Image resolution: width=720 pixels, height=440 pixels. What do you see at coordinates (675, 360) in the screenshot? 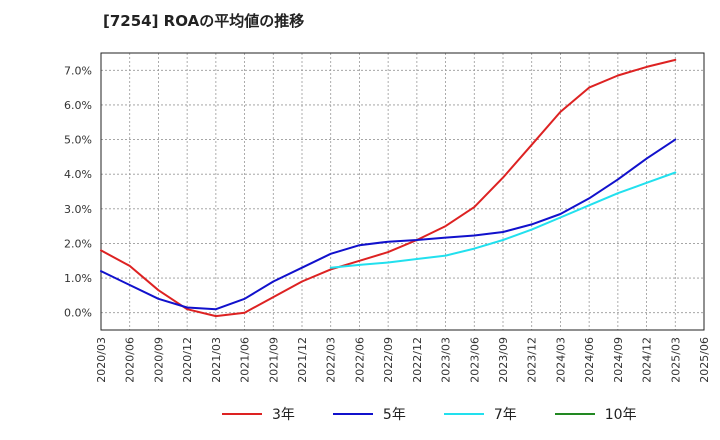
I see `x-tick-label: 2025/03` at bounding box center [675, 360].